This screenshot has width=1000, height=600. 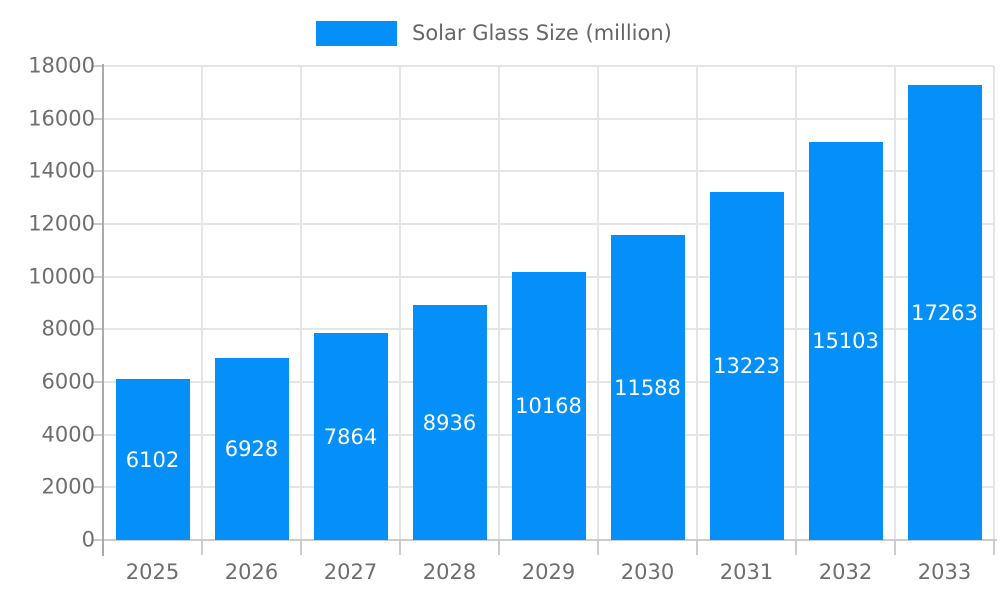 I want to click on bar-value-label: 15103, so click(x=845, y=341).